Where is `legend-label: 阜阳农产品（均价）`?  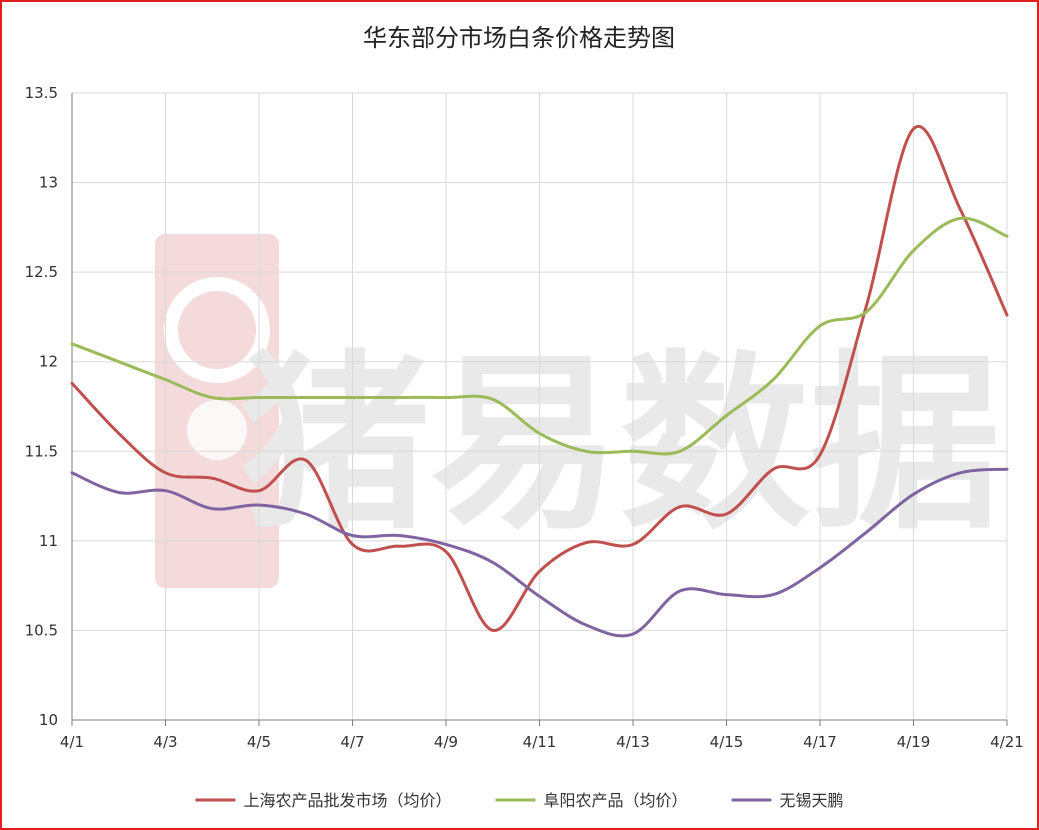 legend-label: 阜阳农产品（均价） is located at coordinates (616, 800).